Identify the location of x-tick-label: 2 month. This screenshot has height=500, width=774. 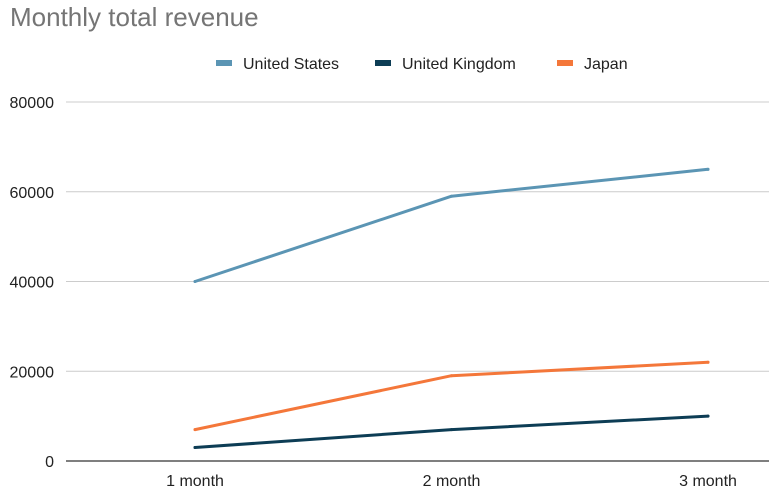
(452, 481).